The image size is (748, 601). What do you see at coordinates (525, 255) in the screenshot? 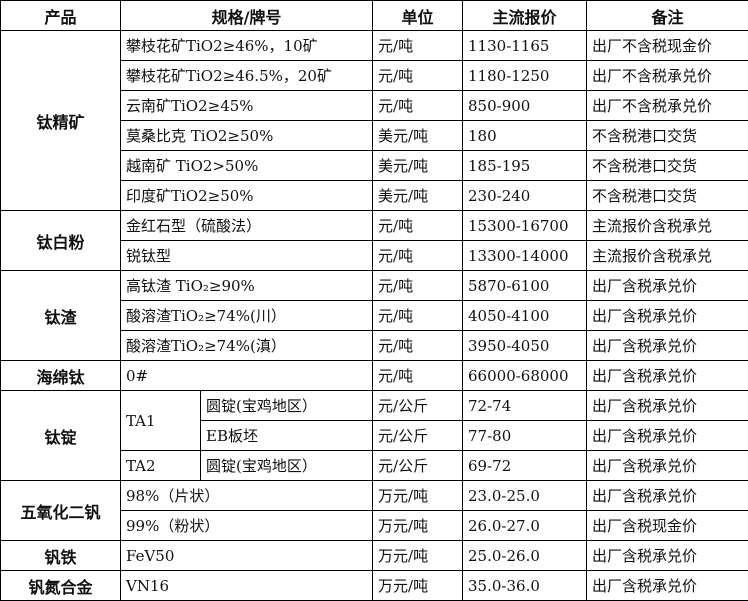
I see `price-cell: 13300-14000` at bounding box center [525, 255].